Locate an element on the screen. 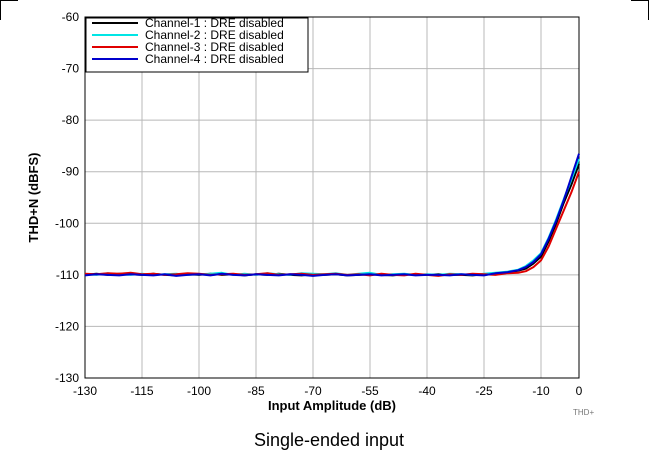 Image resolution: width=649 pixels, height=468 pixels. legend-label-channel-2: Channel-2 : DRE disabled is located at coordinates (214, 35).